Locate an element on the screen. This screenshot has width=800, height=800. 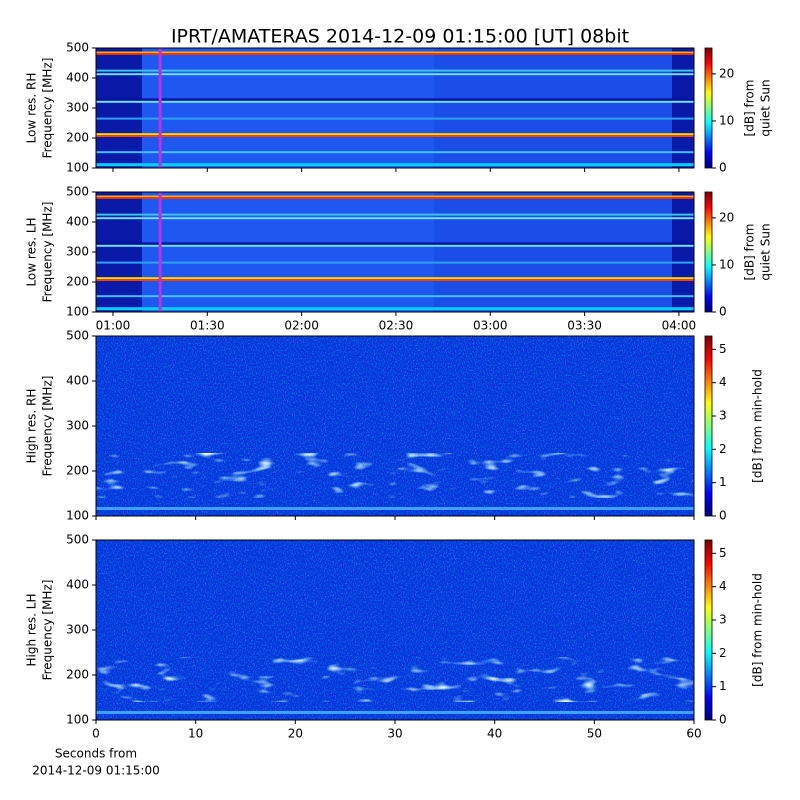
x-tick-label: 03:00 is located at coordinates (490, 326).